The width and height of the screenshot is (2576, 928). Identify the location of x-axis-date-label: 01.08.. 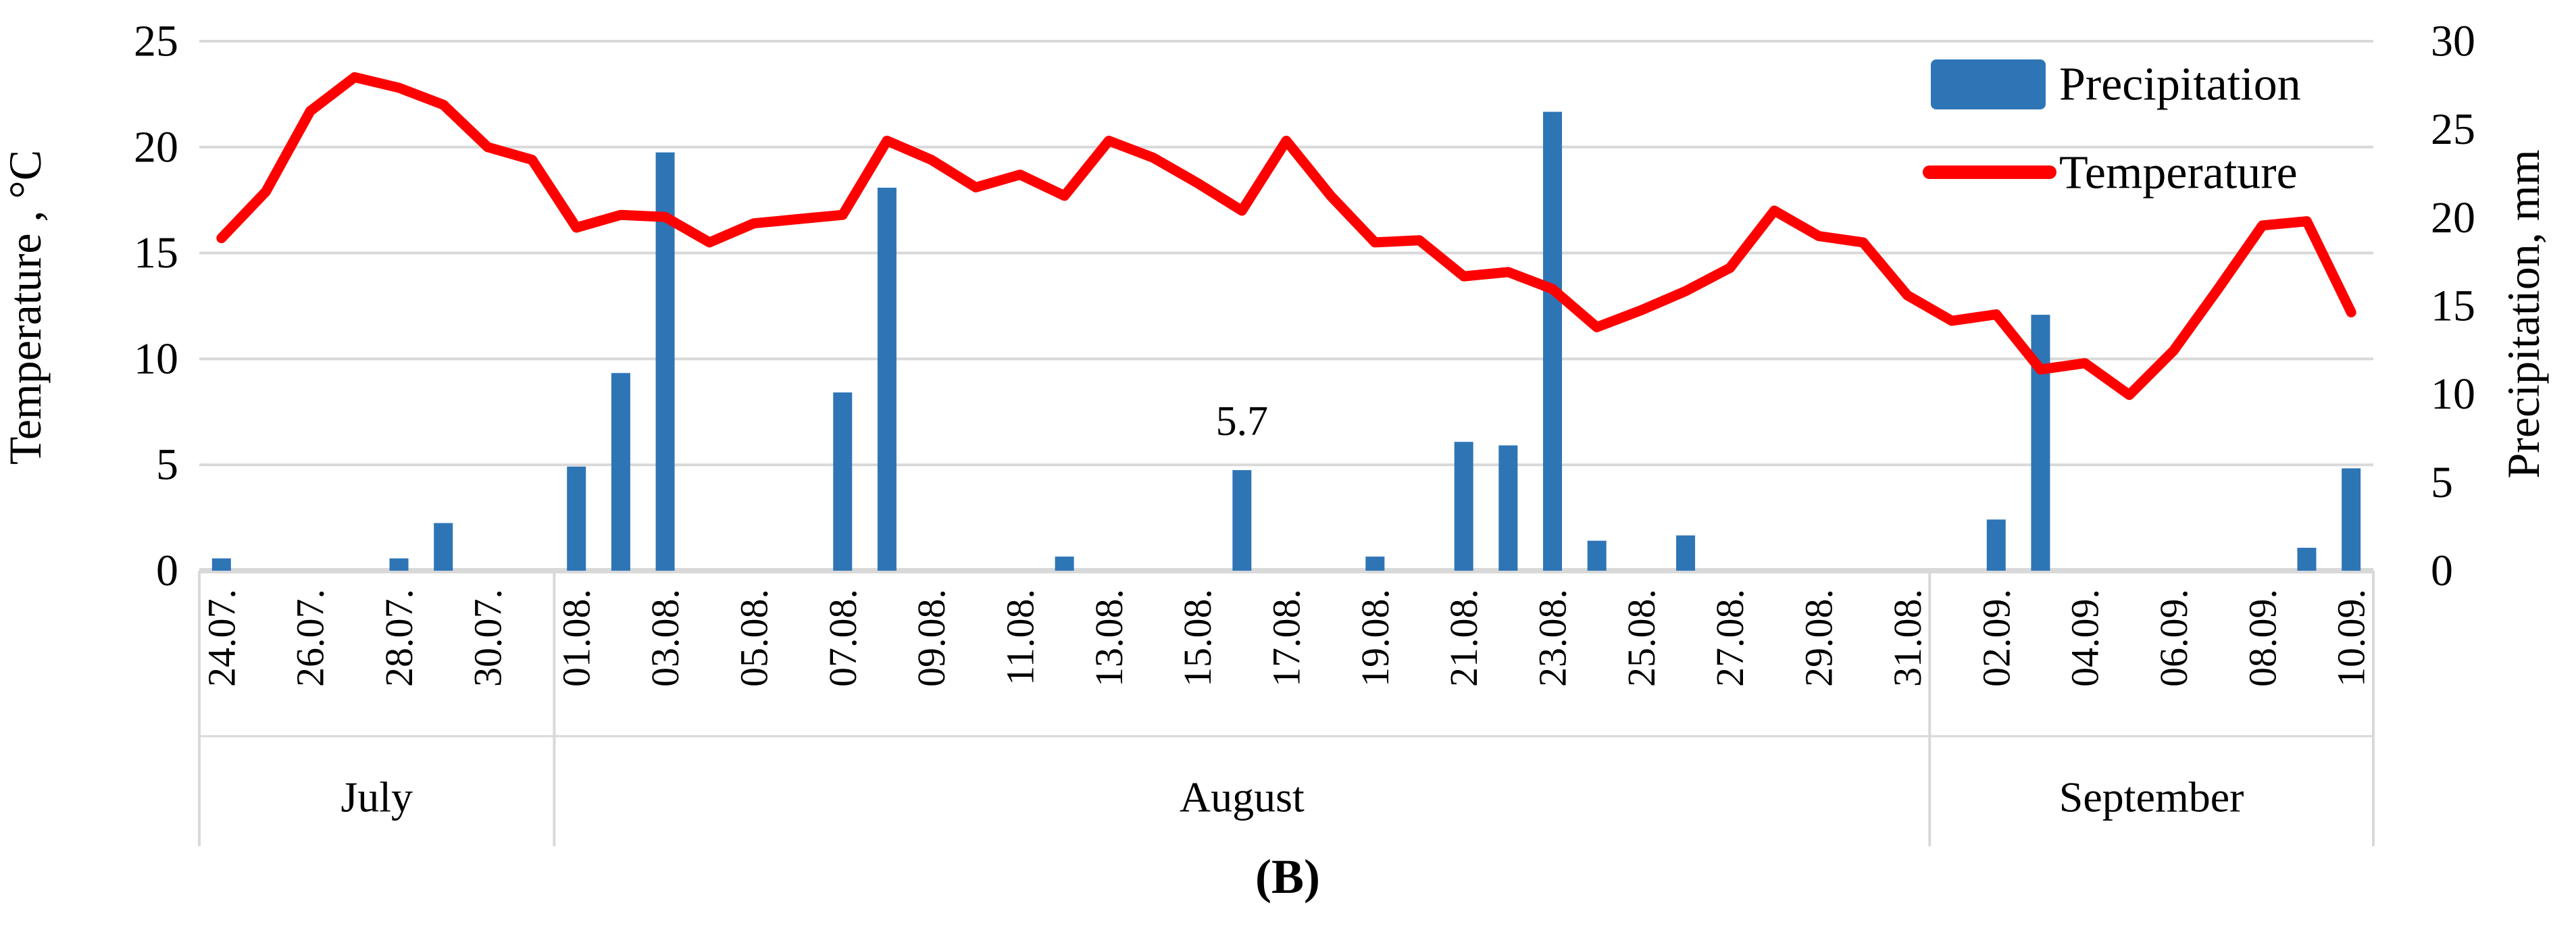
(577, 638).